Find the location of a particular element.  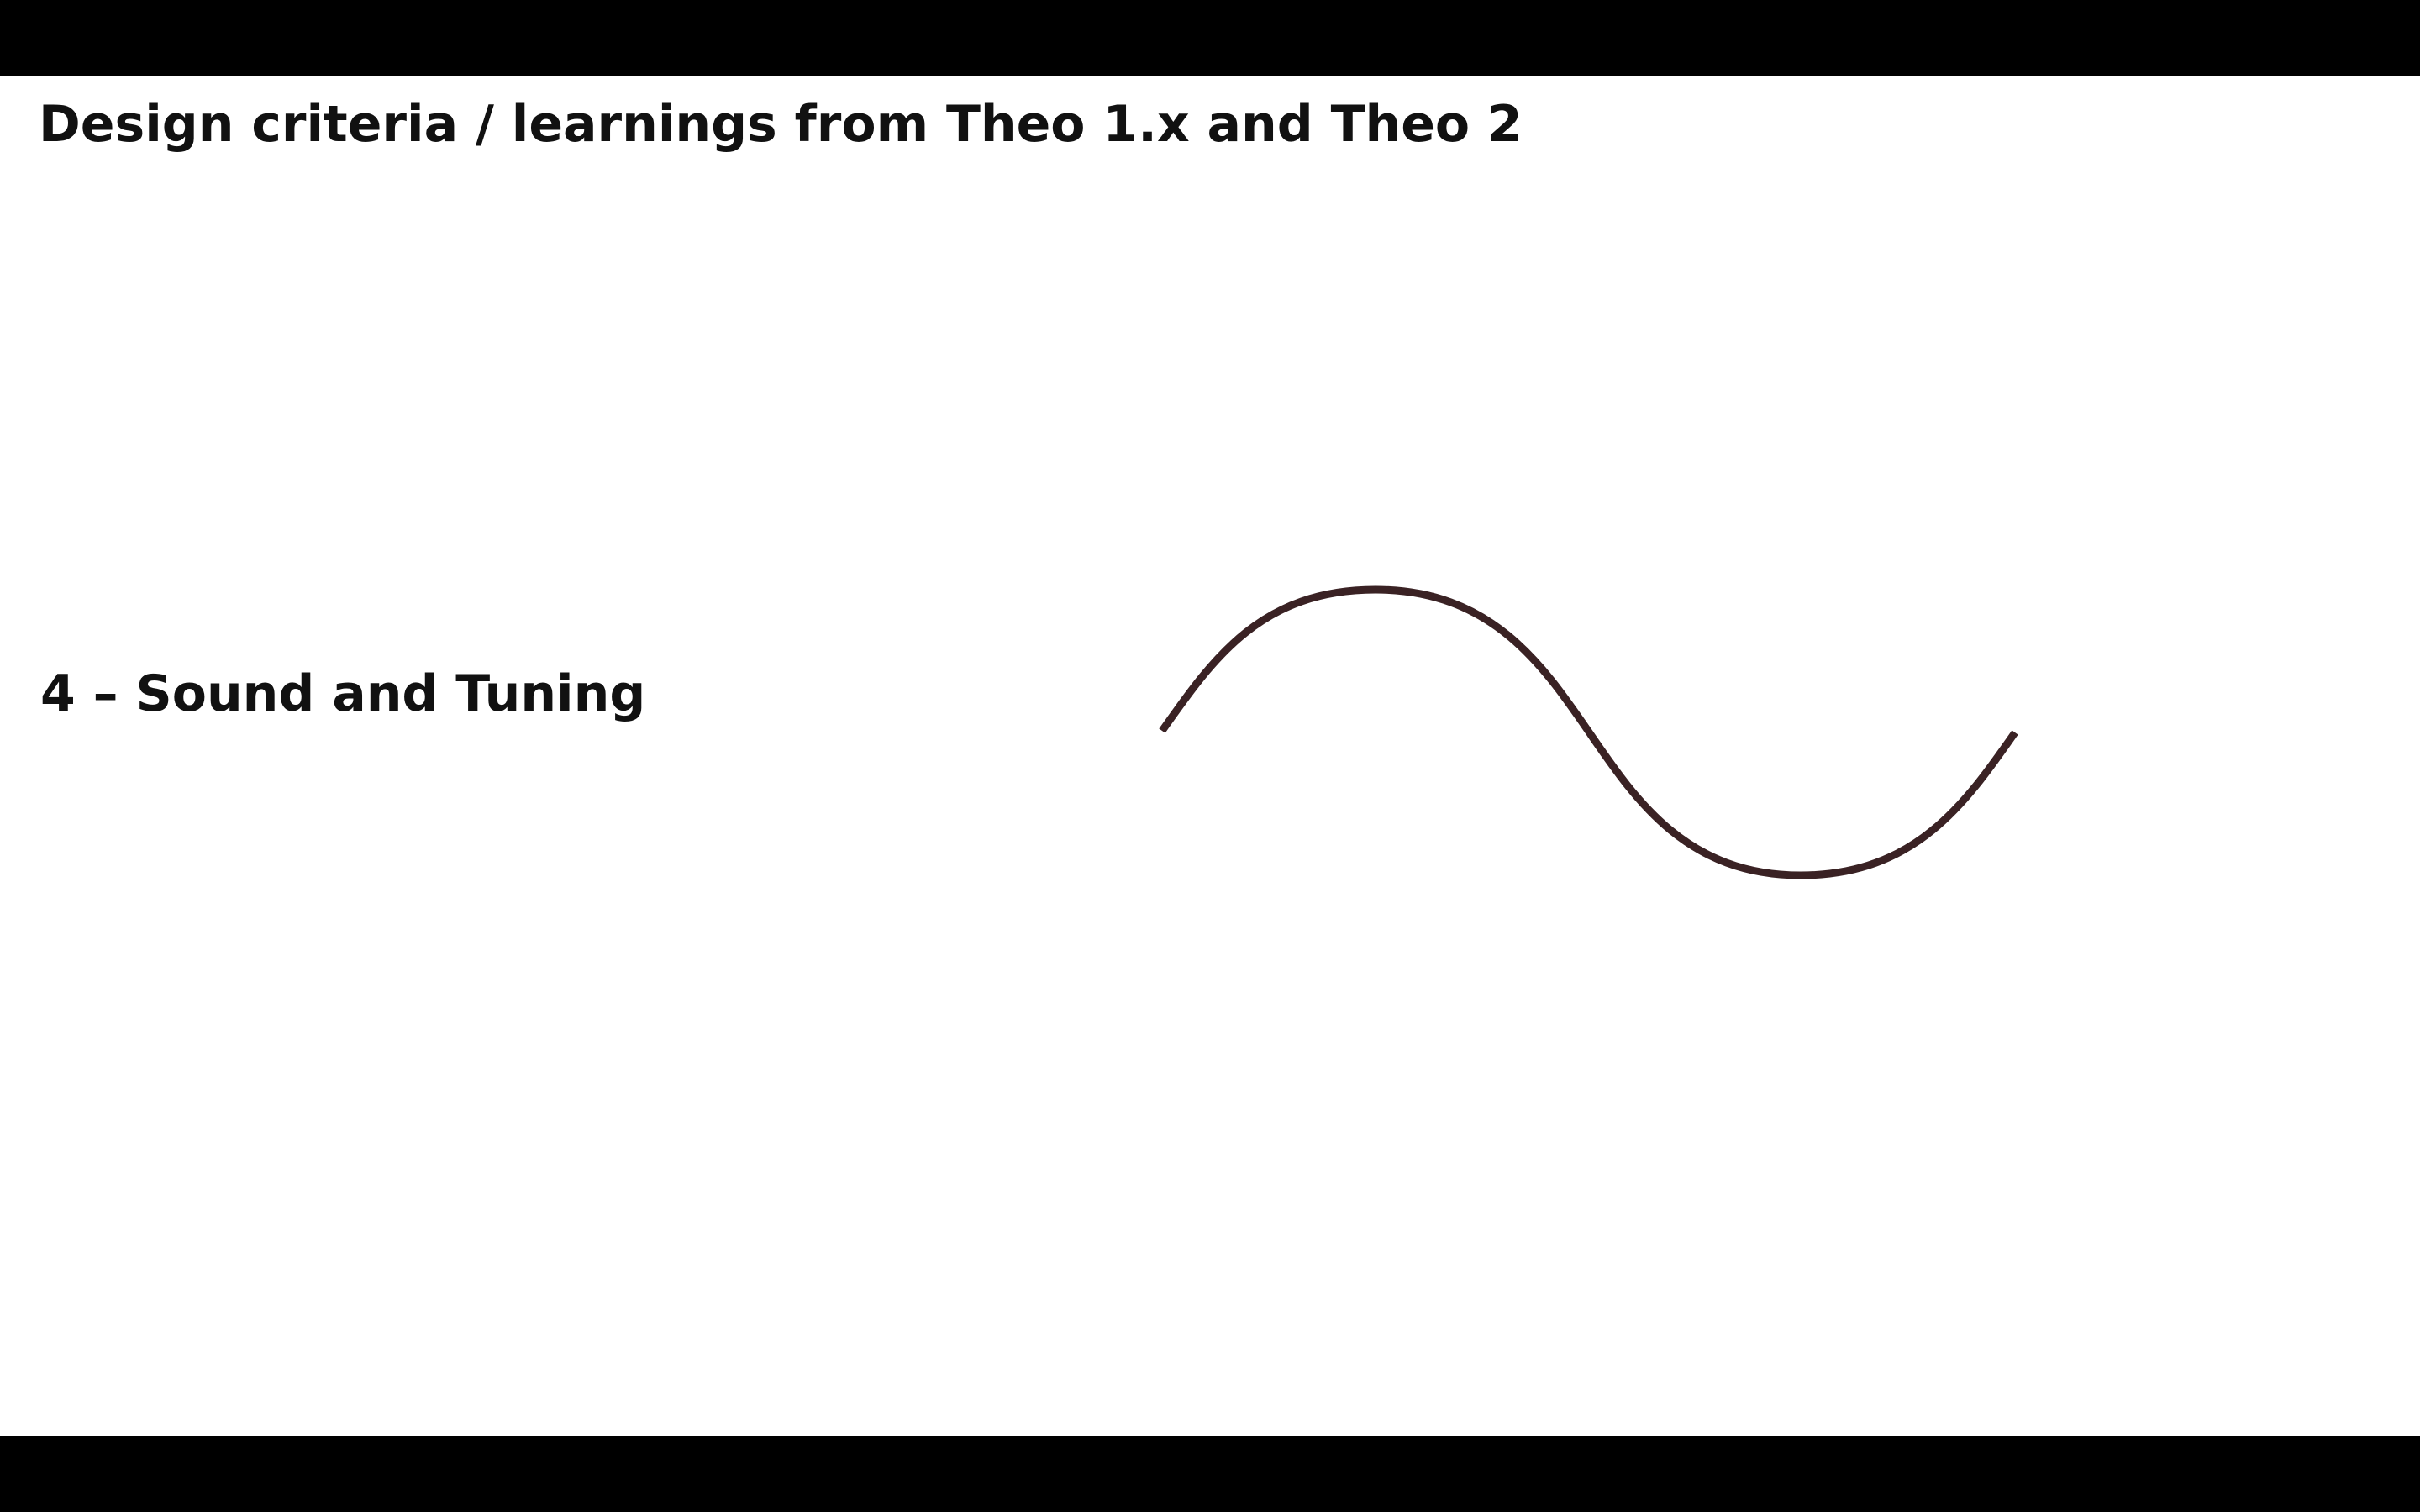

sine-wave-icon is located at coordinates (1589, 732).